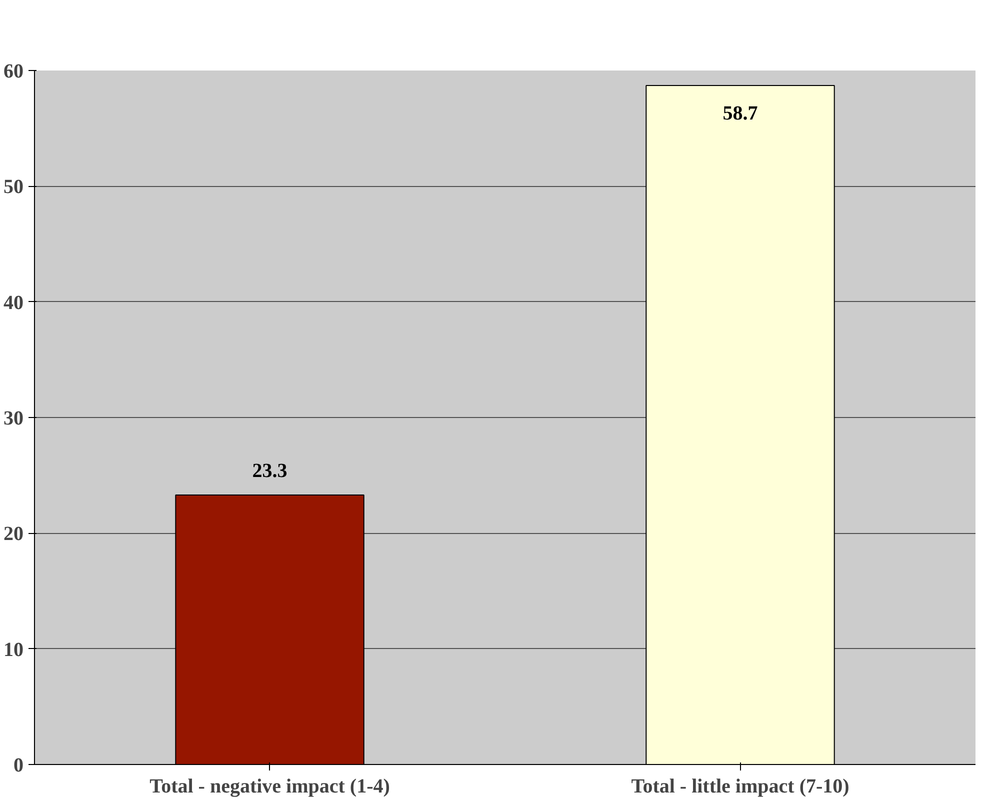 The image size is (995, 811). What do you see at coordinates (14, 534) in the screenshot?
I see `y-tick-label: 20` at bounding box center [14, 534].